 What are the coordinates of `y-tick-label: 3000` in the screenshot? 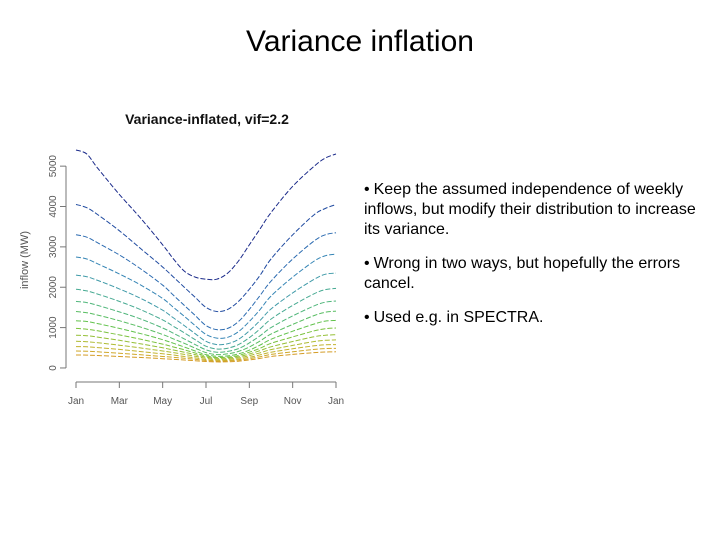 It's located at (53, 246).